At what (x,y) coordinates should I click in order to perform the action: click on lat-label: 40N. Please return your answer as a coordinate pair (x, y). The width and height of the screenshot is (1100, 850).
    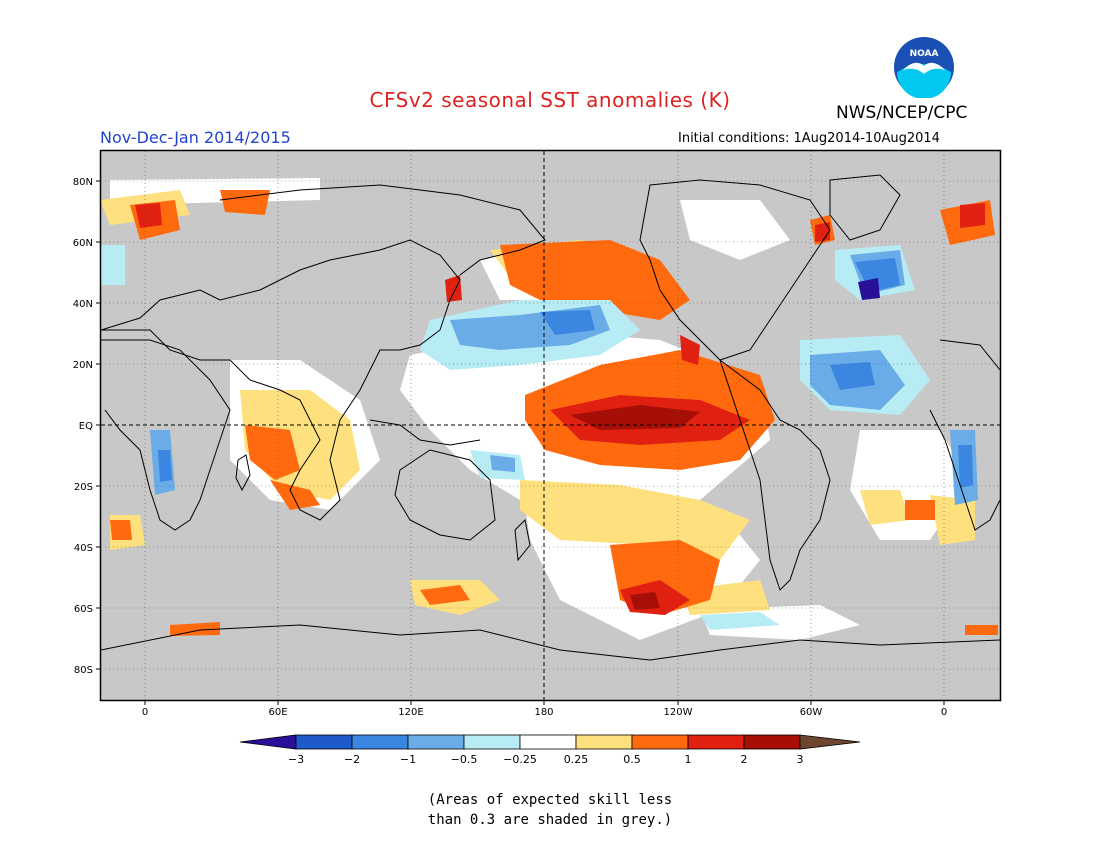
    Looking at the image, I should click on (83, 304).